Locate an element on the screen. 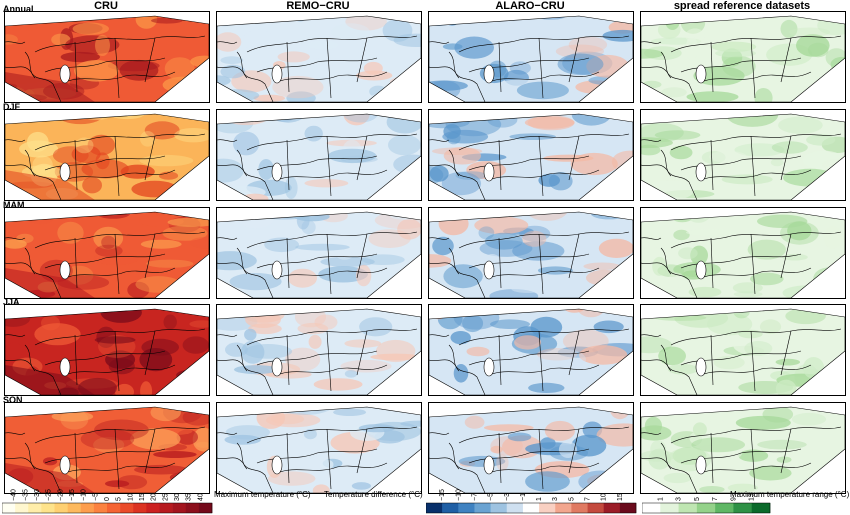 The width and height of the screenshot is (850, 515). map-panel-djf-remo-cru is located at coordinates (319, 155).